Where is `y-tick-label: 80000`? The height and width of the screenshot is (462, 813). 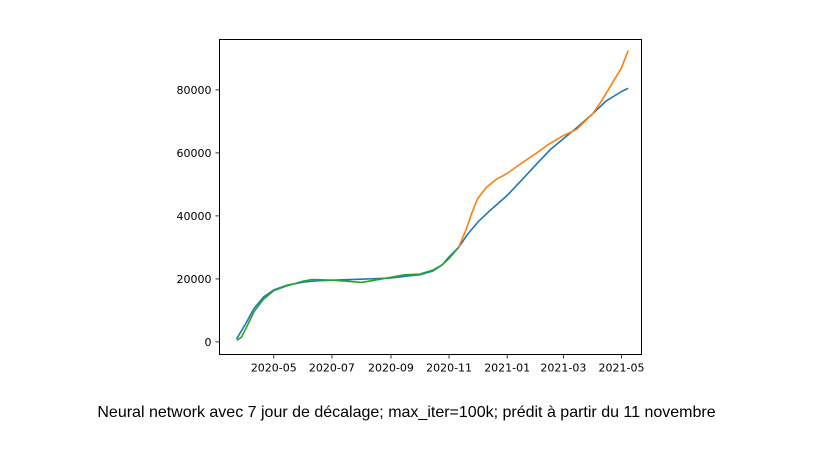
y-tick-label: 80000 is located at coordinates (194, 90).